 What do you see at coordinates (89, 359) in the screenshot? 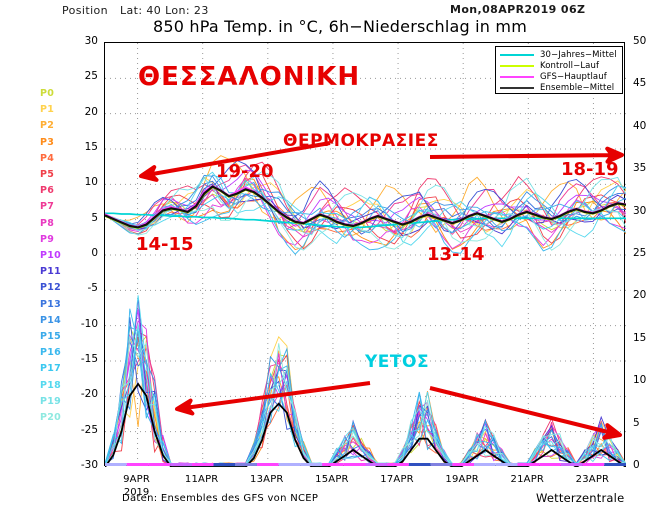
I see `y-tick--15: -15` at bounding box center [89, 359].